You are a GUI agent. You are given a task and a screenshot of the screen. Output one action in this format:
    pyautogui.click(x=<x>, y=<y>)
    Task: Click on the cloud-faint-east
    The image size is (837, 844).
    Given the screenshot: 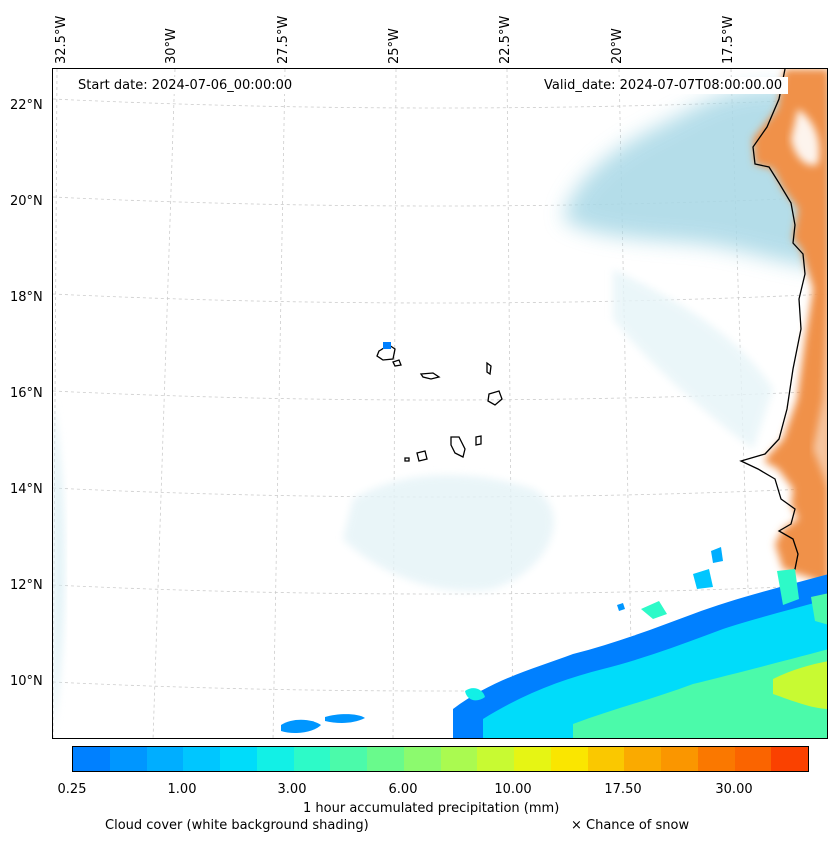 What is the action you would take?
    pyautogui.click(x=693, y=359)
    